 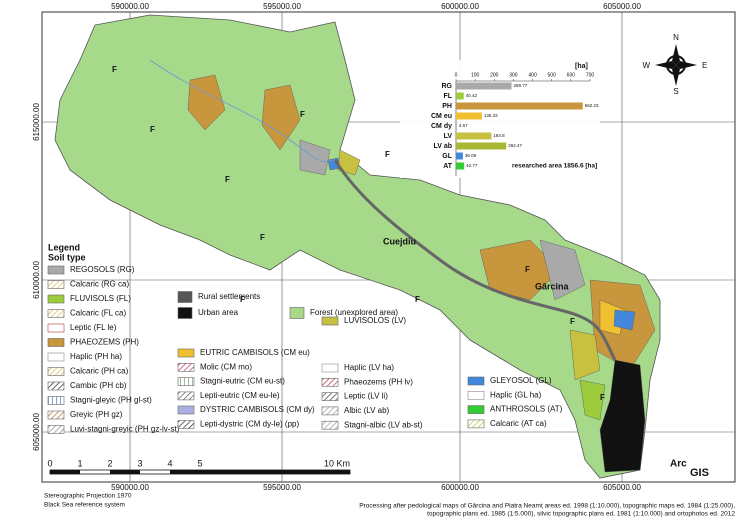 I want to click on x-tick-label: 600, so click(x=571, y=75).